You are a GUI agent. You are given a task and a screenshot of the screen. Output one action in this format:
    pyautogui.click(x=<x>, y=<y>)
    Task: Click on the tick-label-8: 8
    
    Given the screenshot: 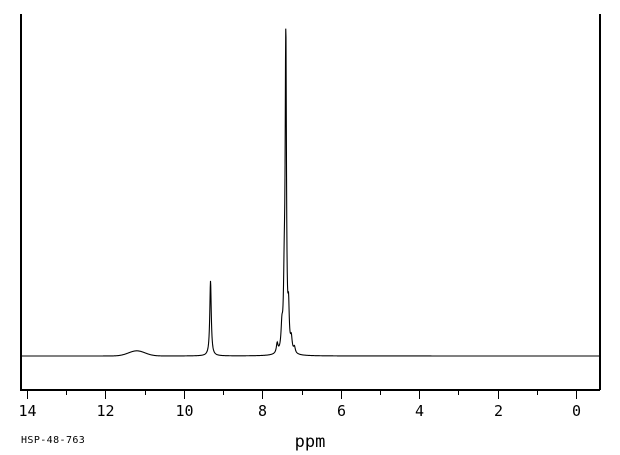 What is the action you would take?
    pyautogui.click(x=262, y=411)
    